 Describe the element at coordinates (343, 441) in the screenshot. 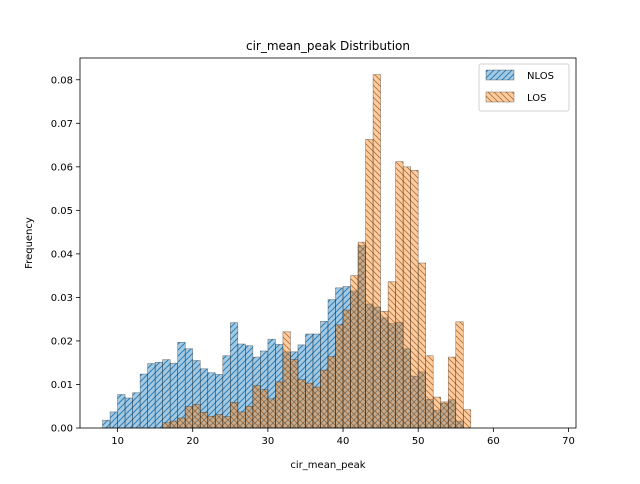

I see `x-tick-label: 40` at that location.